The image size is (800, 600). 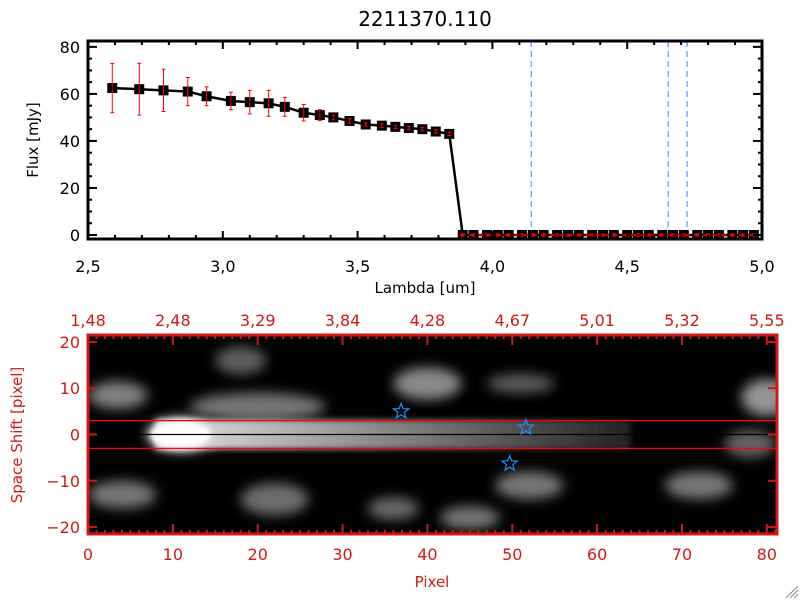 I want to click on x-tick-label: 80, so click(x=767, y=554).